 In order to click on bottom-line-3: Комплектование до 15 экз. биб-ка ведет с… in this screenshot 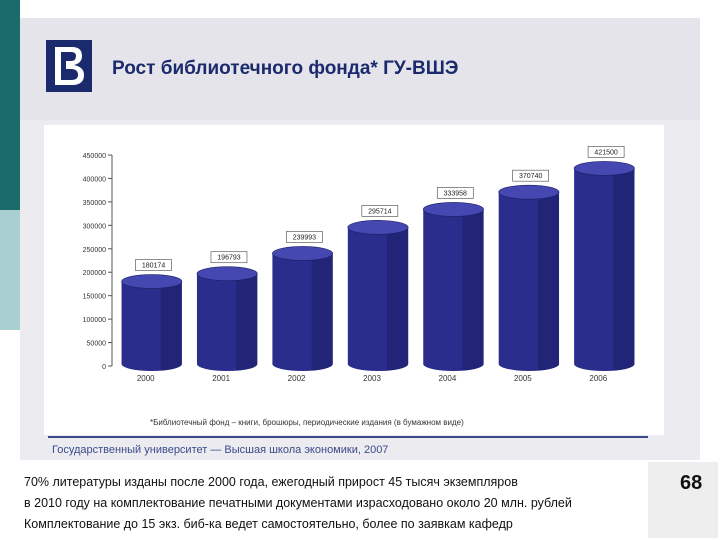, I will do `click(268, 524)`.